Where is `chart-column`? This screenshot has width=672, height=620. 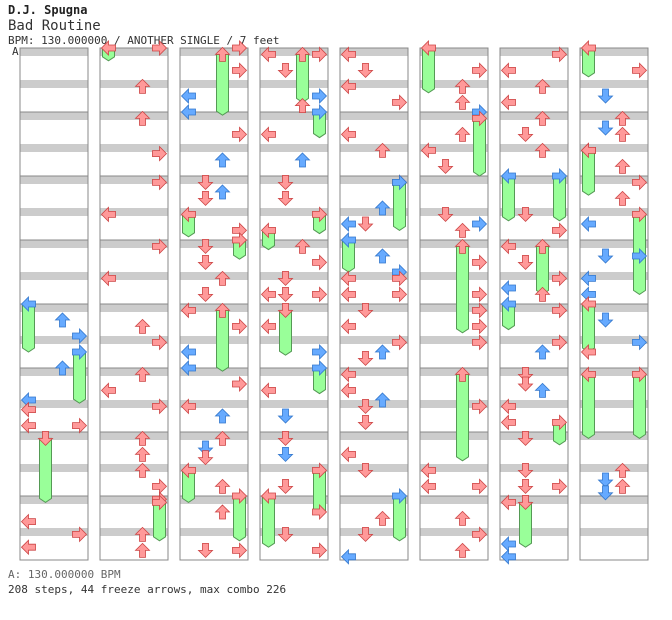 chart-column is located at coordinates (374, 305).